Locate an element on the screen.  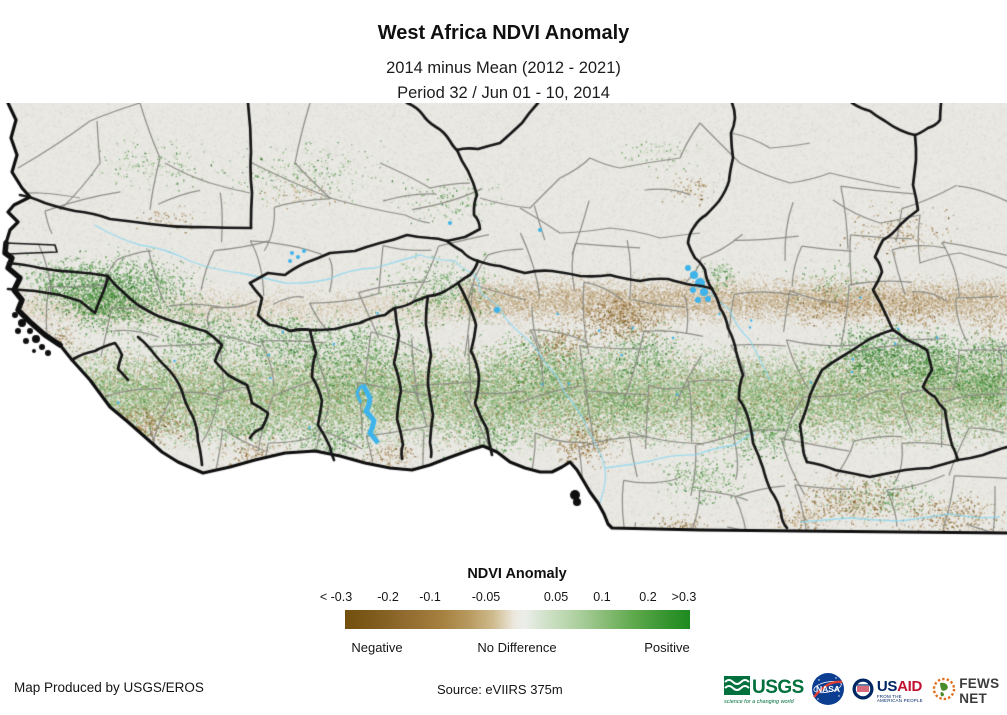
usgs-logo: USGS science for a changing world is located at coordinates (764, 691).